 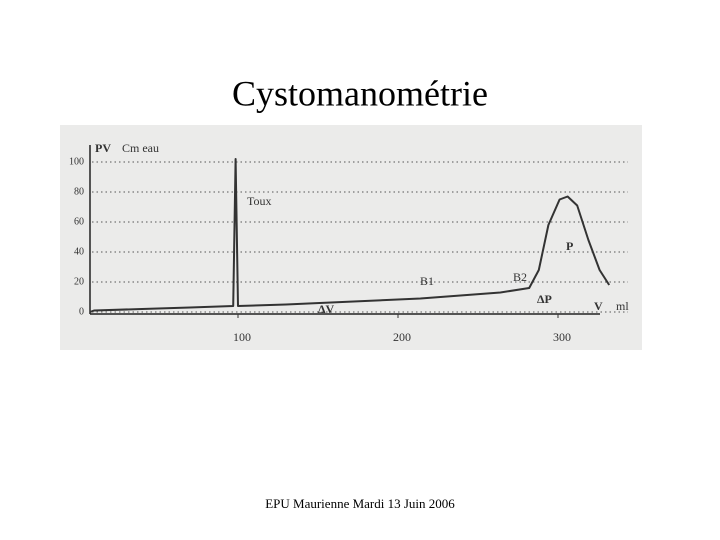 What do you see at coordinates (598, 306) in the screenshot?
I see `annotation: V` at bounding box center [598, 306].